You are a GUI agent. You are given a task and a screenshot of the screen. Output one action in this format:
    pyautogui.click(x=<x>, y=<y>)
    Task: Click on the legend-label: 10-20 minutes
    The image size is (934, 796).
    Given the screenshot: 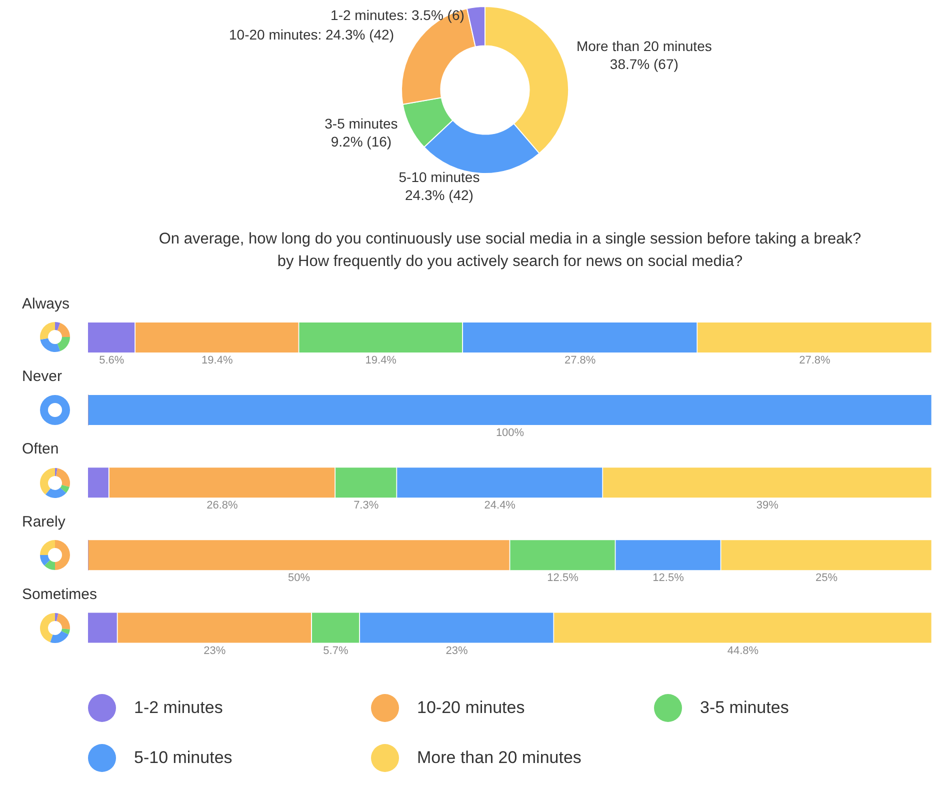 What is the action you would take?
    pyautogui.click(x=471, y=708)
    